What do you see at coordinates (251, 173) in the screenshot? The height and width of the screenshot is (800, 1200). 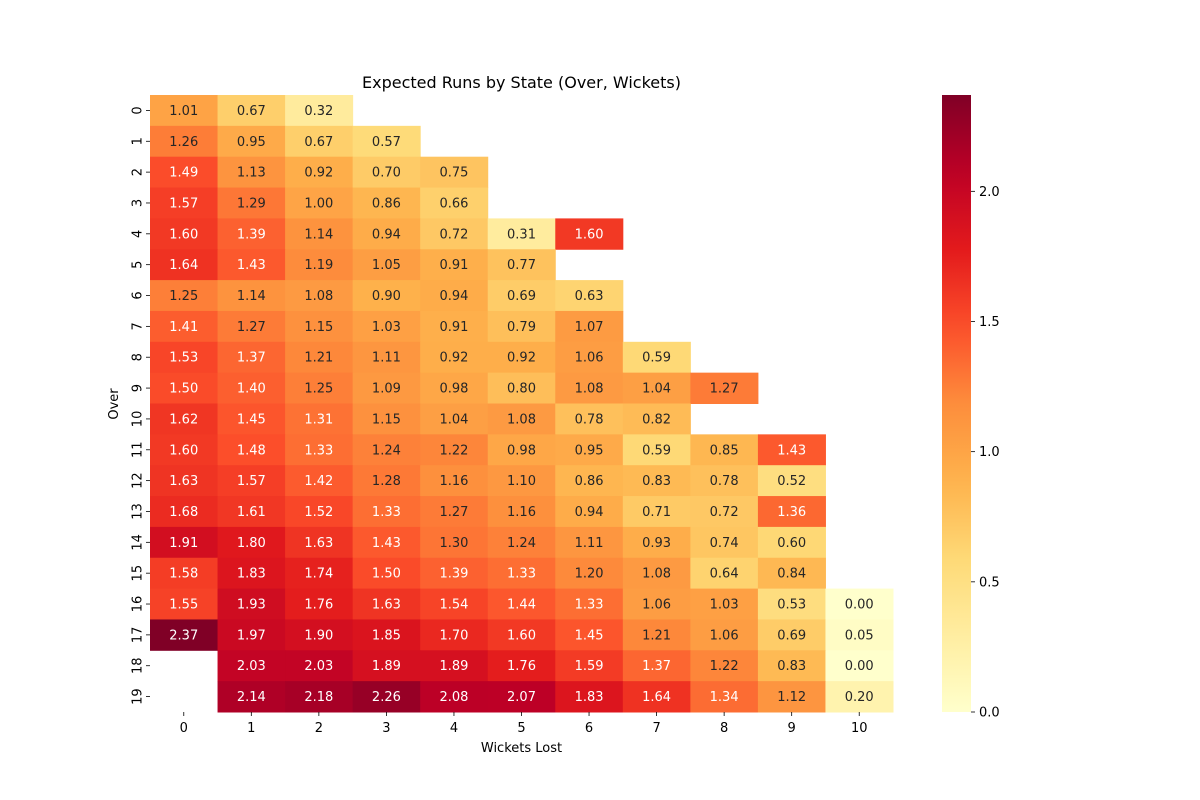 I see `cell-value-label: 1.13` at bounding box center [251, 173].